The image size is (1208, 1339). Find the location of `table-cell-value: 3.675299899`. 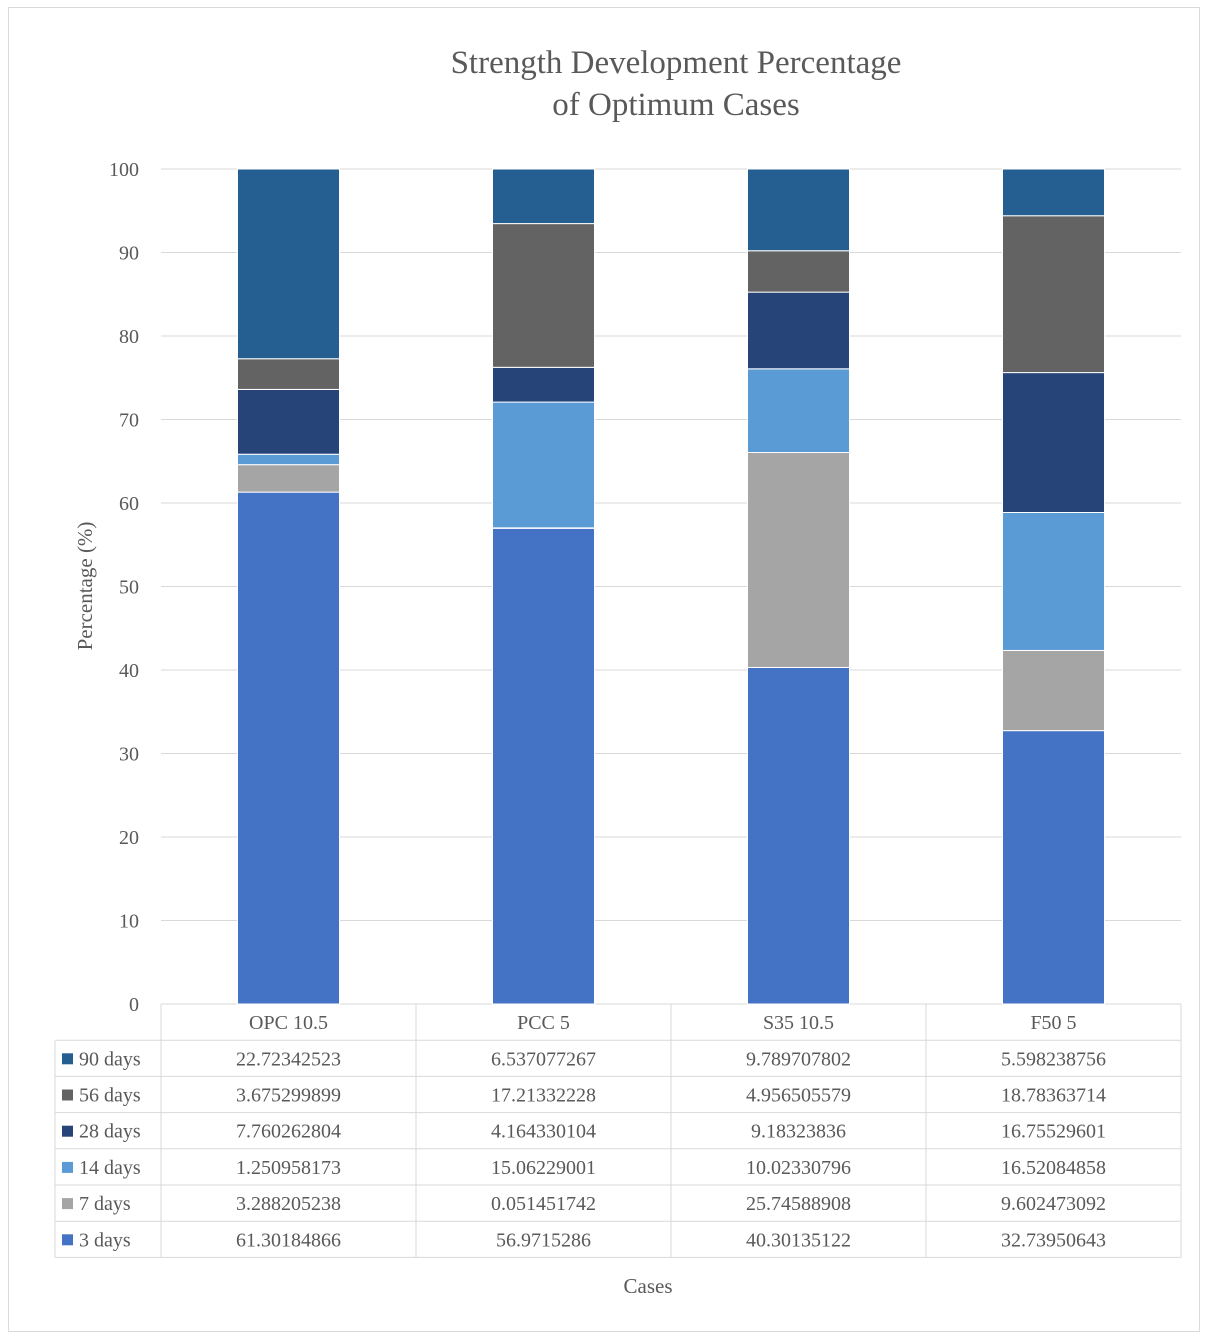

table-cell-value: 3.675299899 is located at coordinates (288, 1096).